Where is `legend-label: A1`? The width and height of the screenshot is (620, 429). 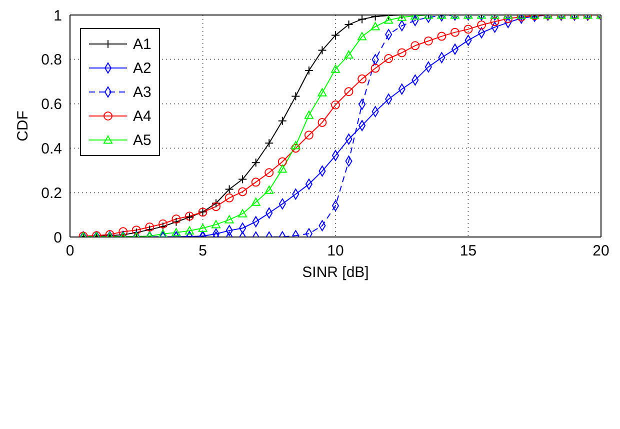 legend-label: A1 is located at coordinates (142, 44).